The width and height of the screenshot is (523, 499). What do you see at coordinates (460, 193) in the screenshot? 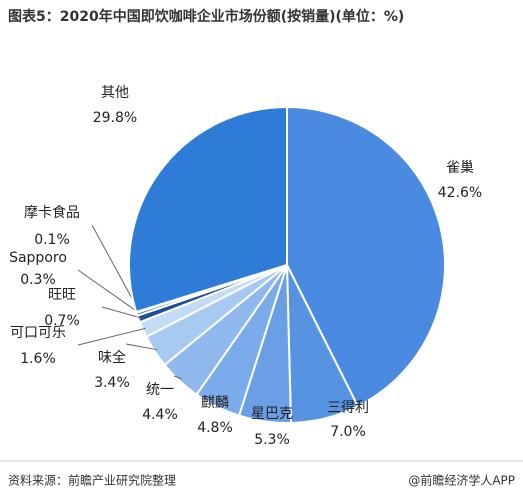
I see `value-label: 42.6%` at bounding box center [460, 193].